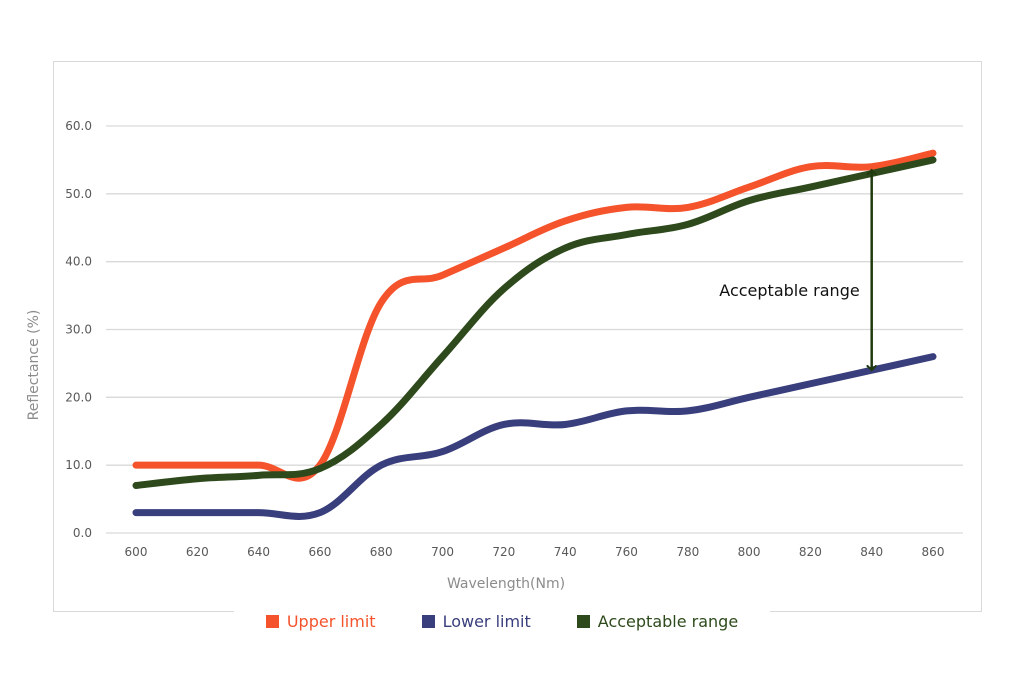 The width and height of the screenshot is (1029, 690). What do you see at coordinates (258, 552) in the screenshot?
I see `x-tick-label: 640` at bounding box center [258, 552].